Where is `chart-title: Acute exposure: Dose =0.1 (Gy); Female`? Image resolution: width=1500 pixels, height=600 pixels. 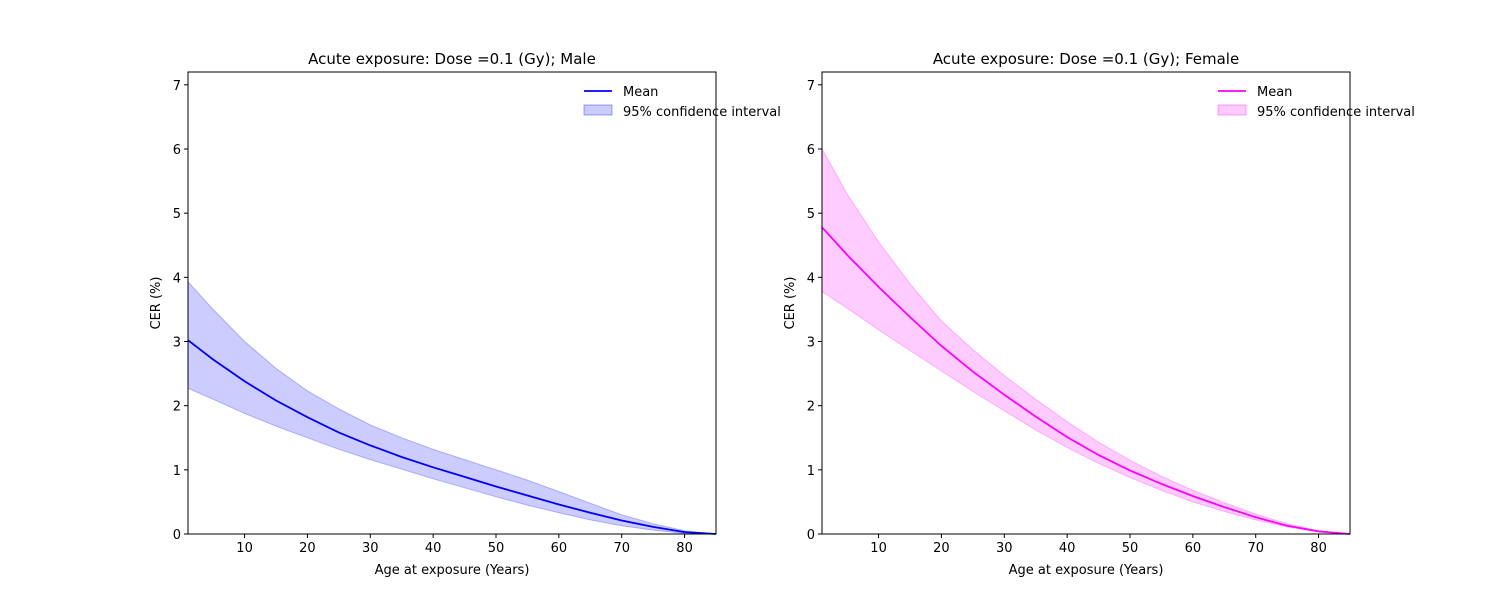
chart-title: Acute exposure: Dose =0.1 (Gy); Female is located at coordinates (1086, 59).